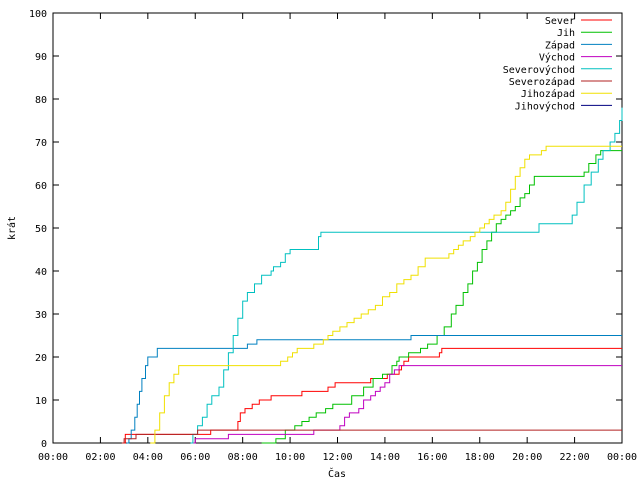 The image size is (640, 480). What do you see at coordinates (195, 457) in the screenshot?
I see `x-tick-label: 06:00` at bounding box center [195, 457].